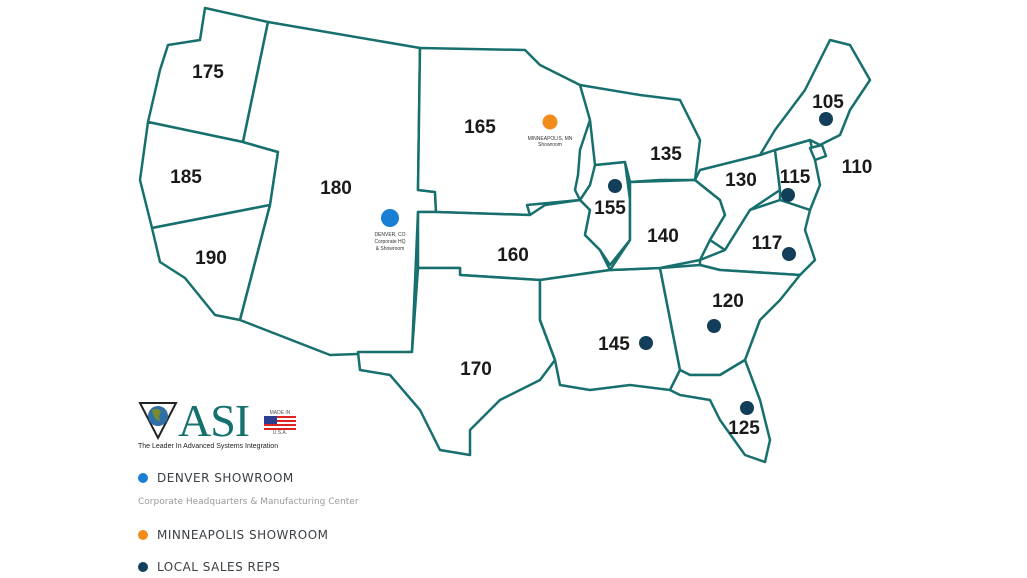  I want to click on region-code-virginia-carolina: 117, so click(767, 243).